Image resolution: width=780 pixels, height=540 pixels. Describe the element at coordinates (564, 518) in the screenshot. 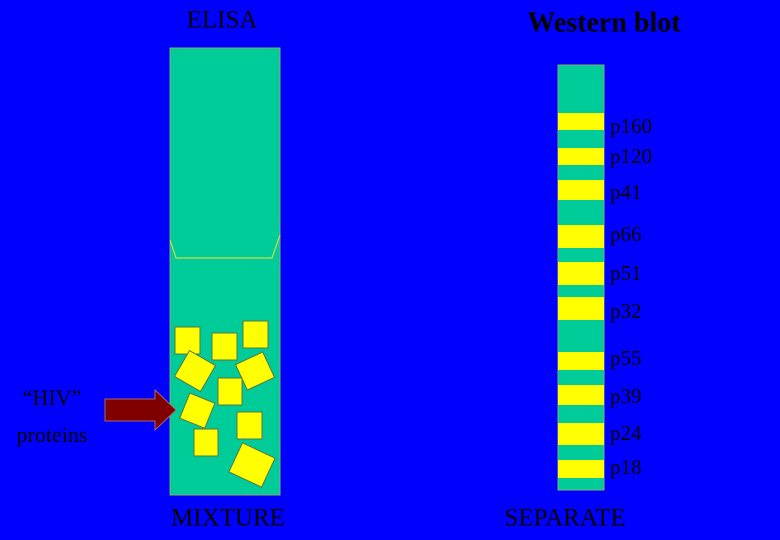

I see `western-footer: SEPARATE` at that location.